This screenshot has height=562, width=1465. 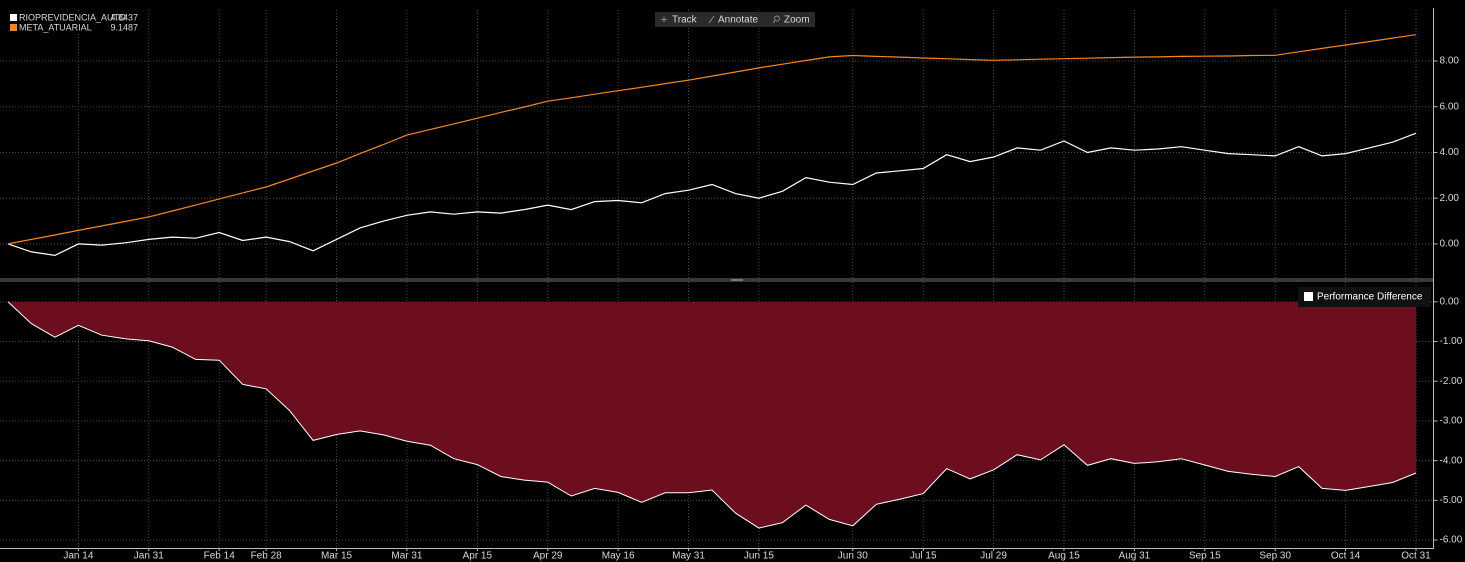 I want to click on x-tick-label: Jan 14, so click(x=78, y=556).